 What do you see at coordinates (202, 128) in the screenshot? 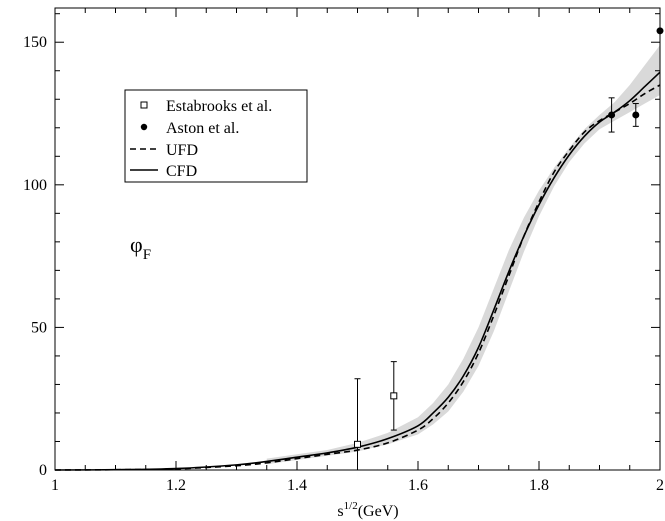
I see `legend-label-aston: Aston et al.` at bounding box center [202, 128].